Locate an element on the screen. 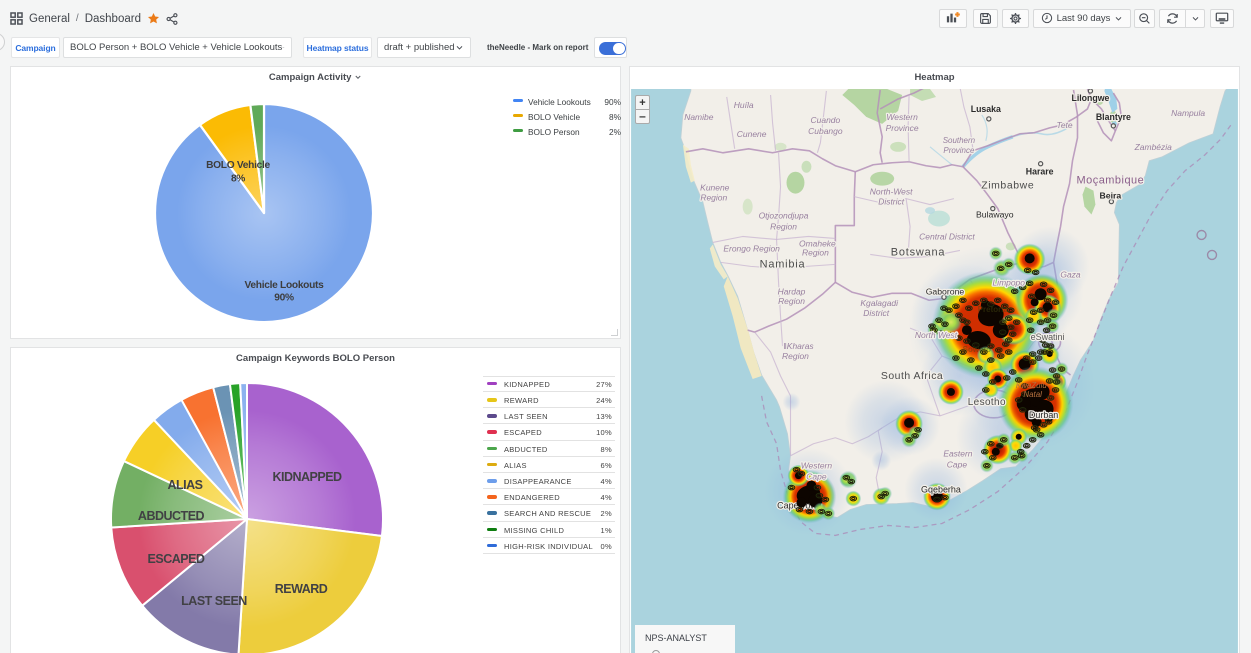  svg-text: Omaheke is located at coordinates (817, 243).